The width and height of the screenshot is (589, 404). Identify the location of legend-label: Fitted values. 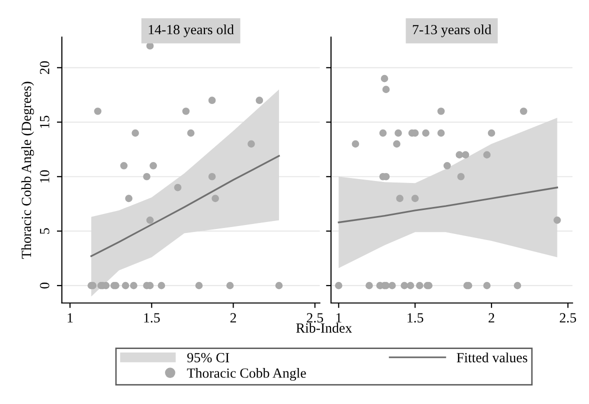
(492, 357).